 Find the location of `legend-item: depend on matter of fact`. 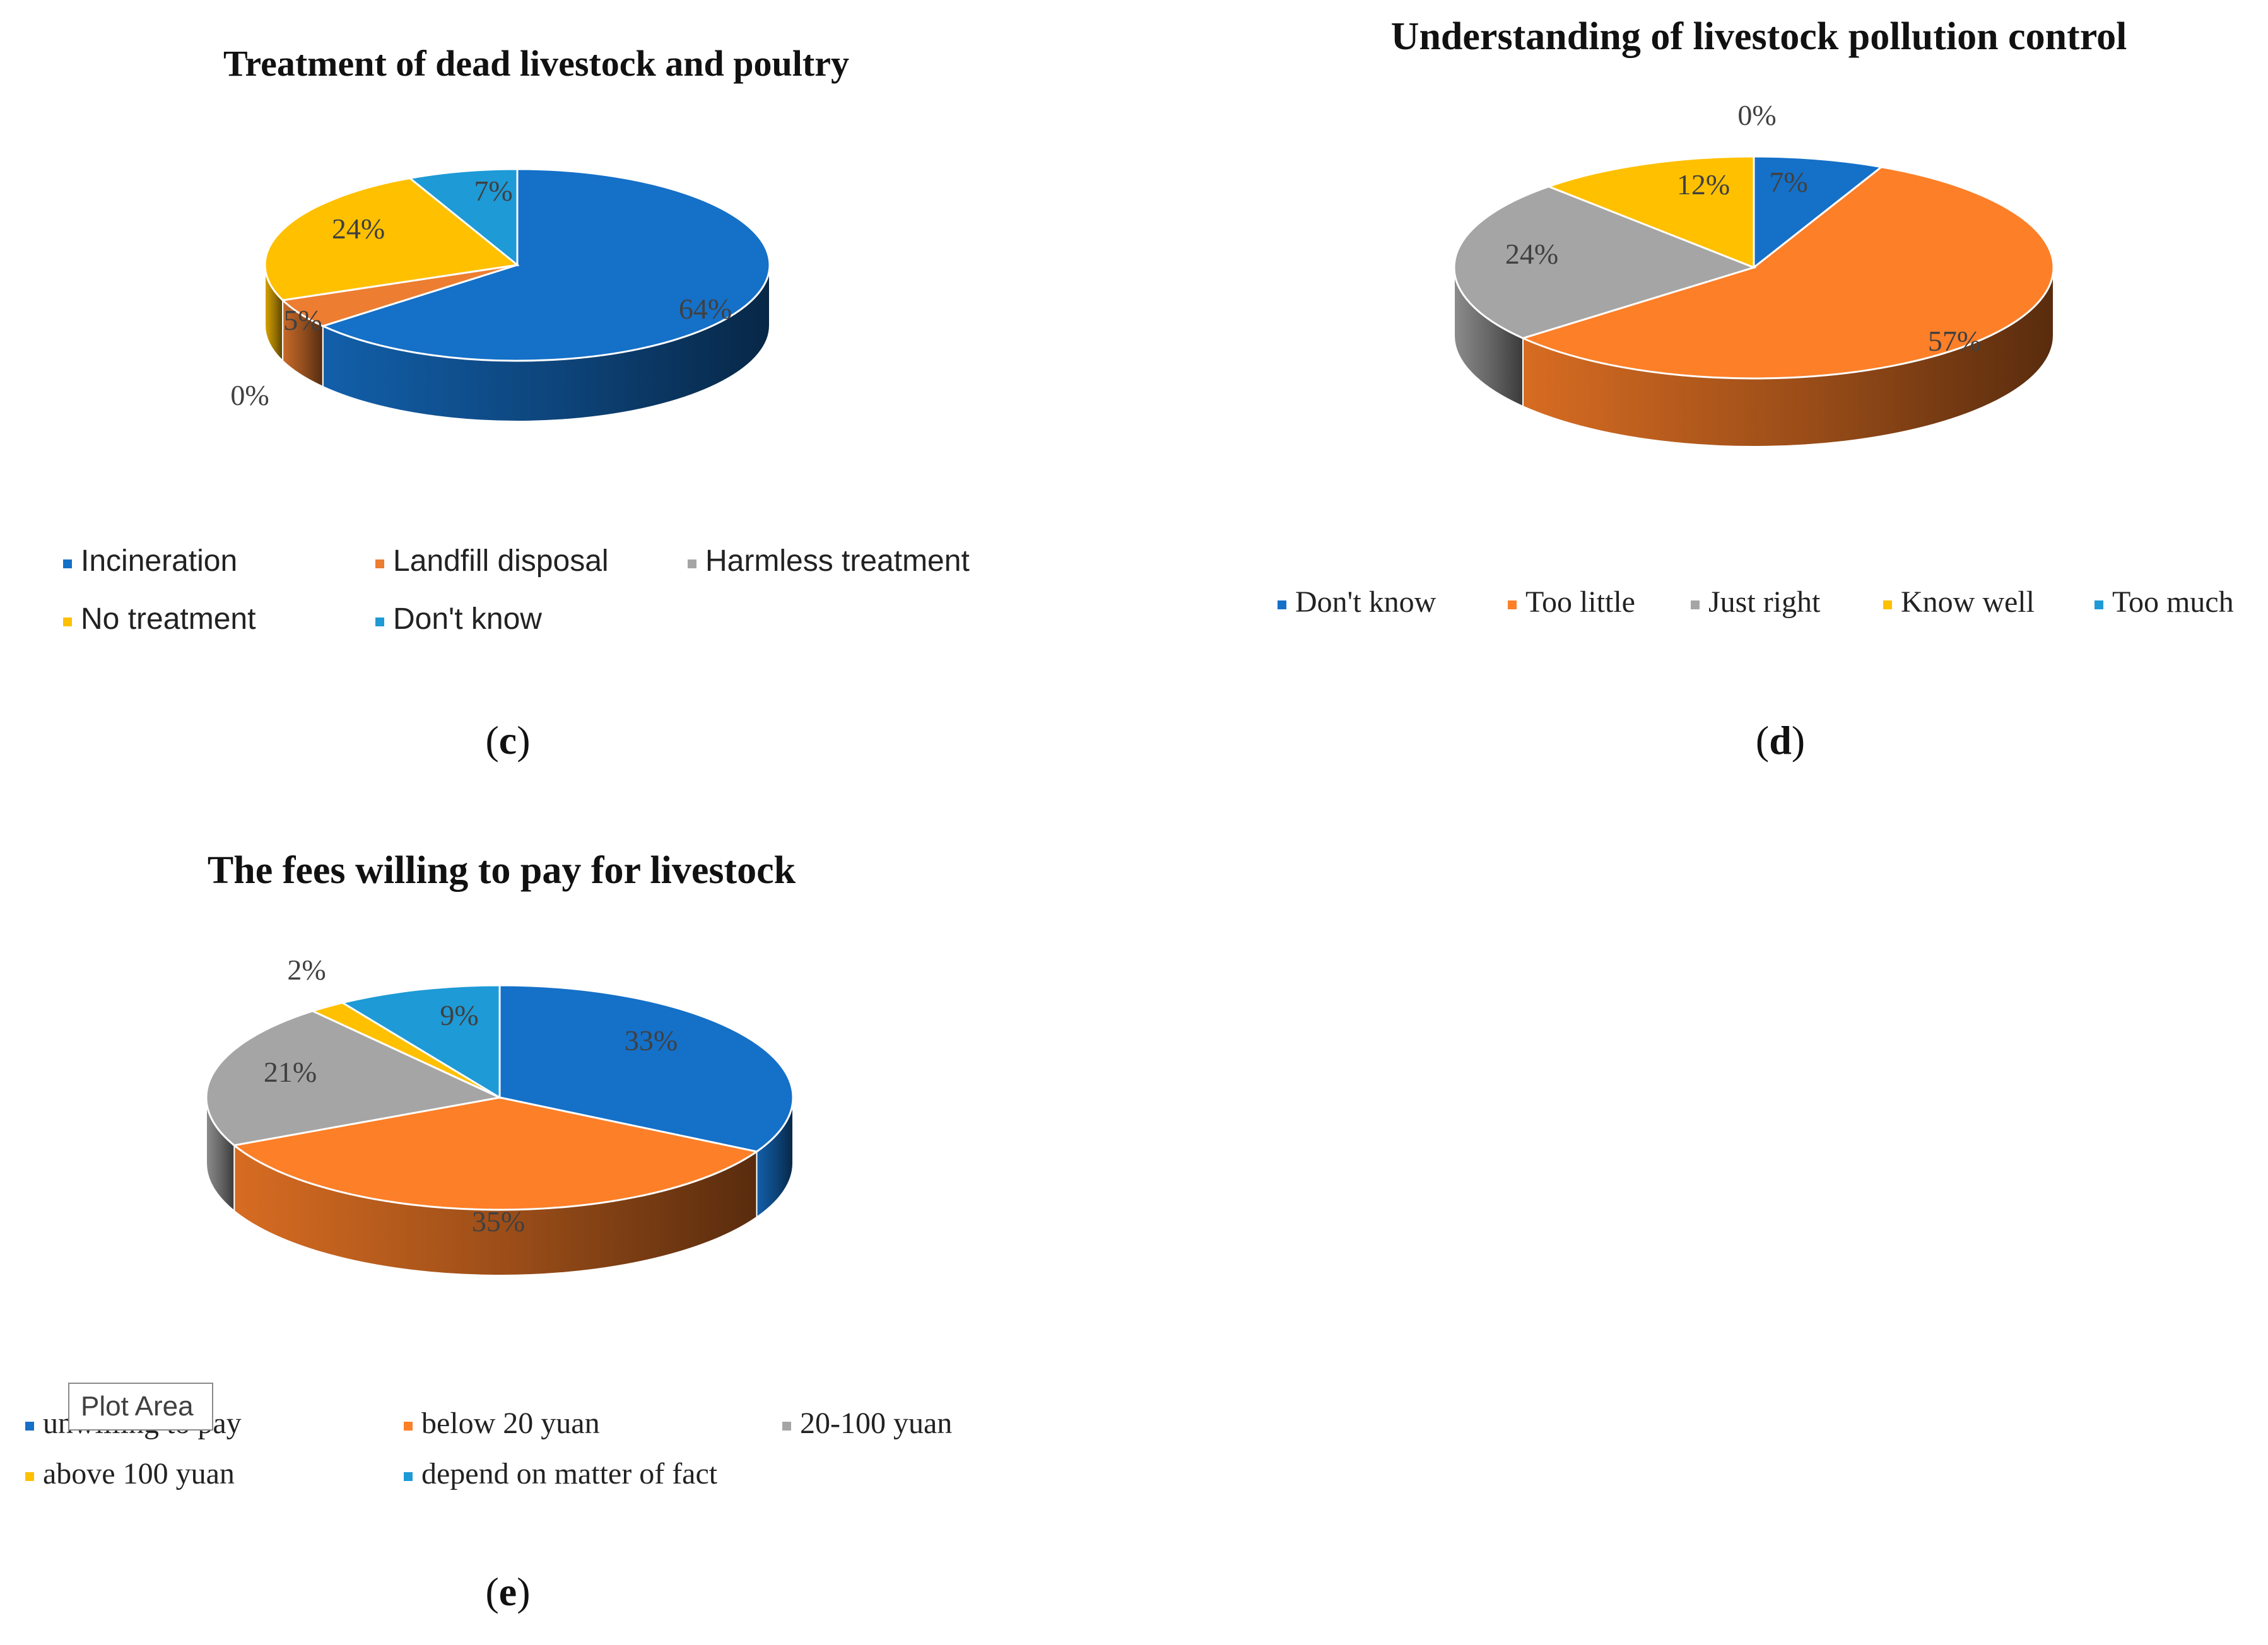

legend-item: depend on matter of fact is located at coordinates (561, 1473).